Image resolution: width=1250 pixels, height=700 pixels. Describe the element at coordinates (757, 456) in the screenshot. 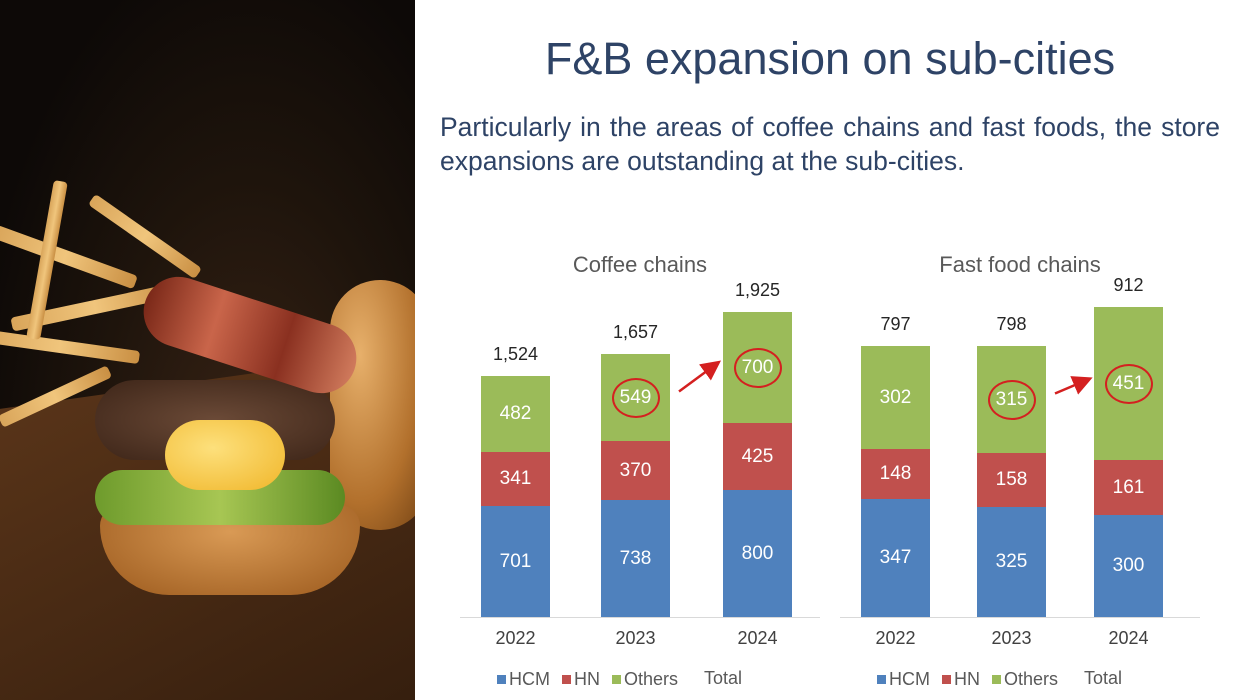

I see `segment-hn: 425` at that location.